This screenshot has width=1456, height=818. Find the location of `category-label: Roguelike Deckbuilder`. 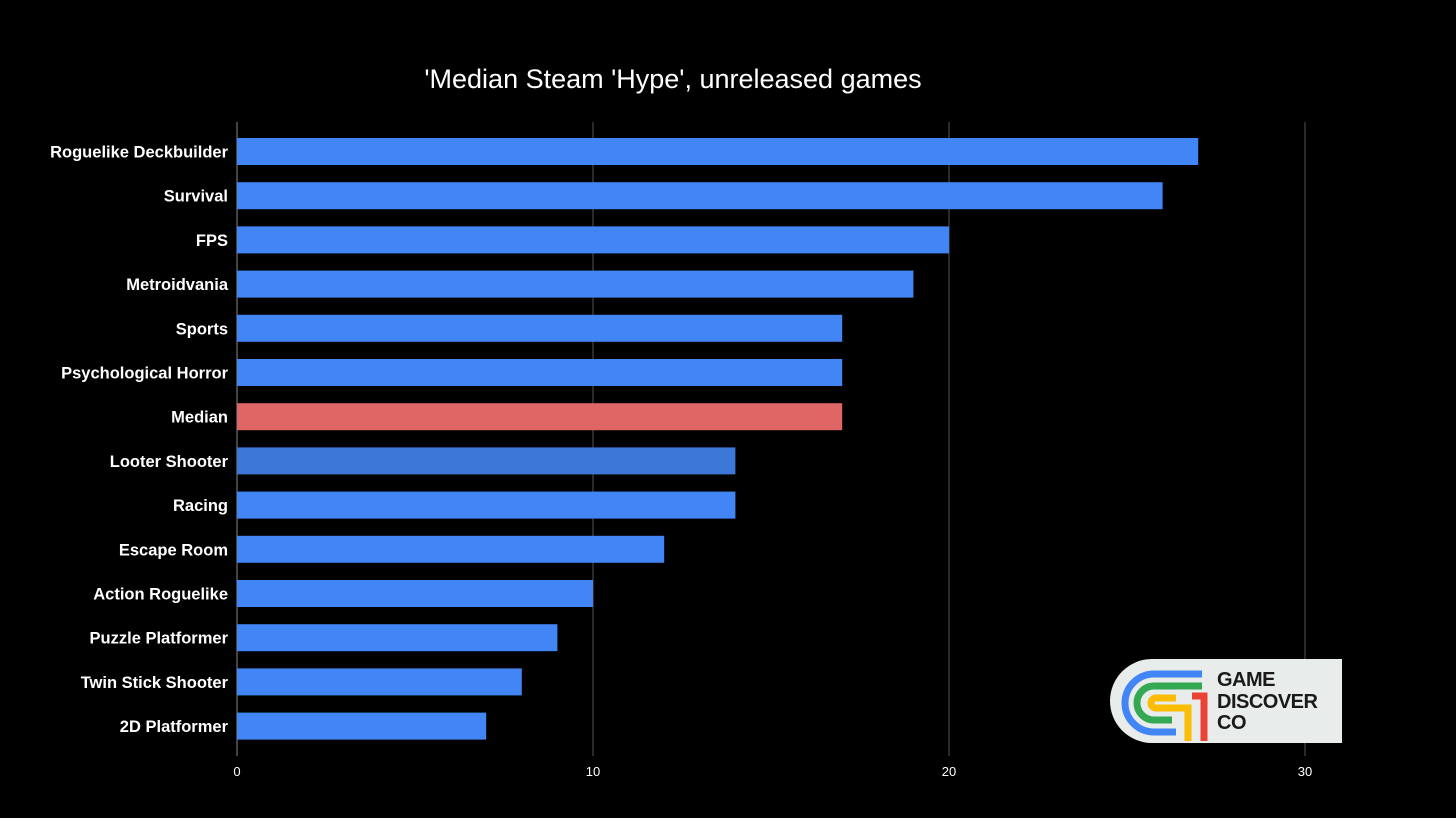

category-label: Roguelike Deckbuilder is located at coordinates (139, 153).